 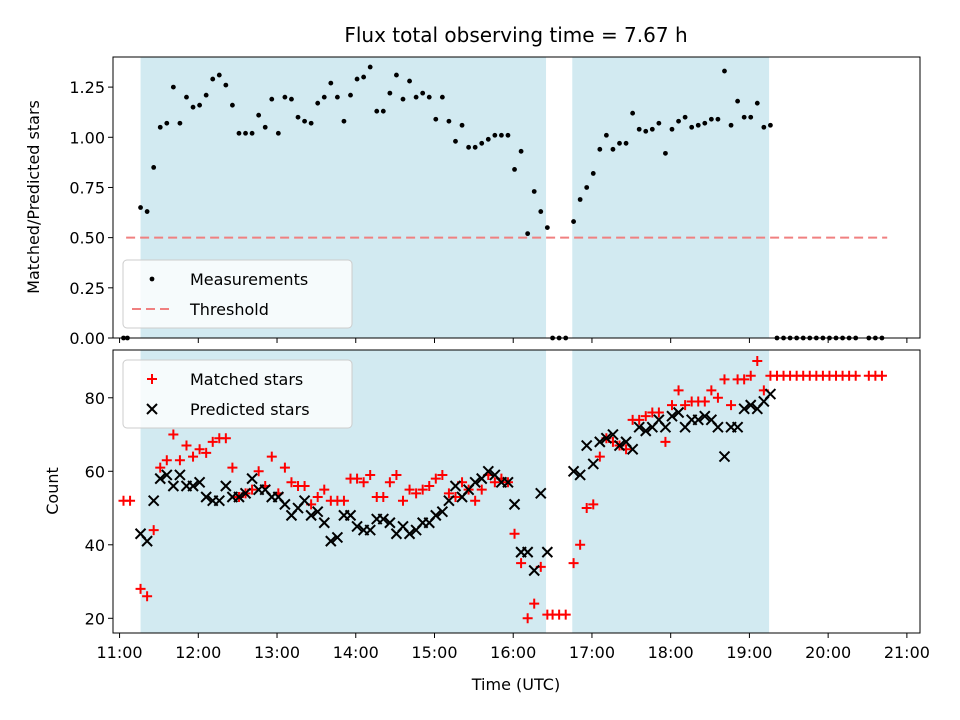 I want to click on x-tick-label: 15:00, so click(x=434, y=652).